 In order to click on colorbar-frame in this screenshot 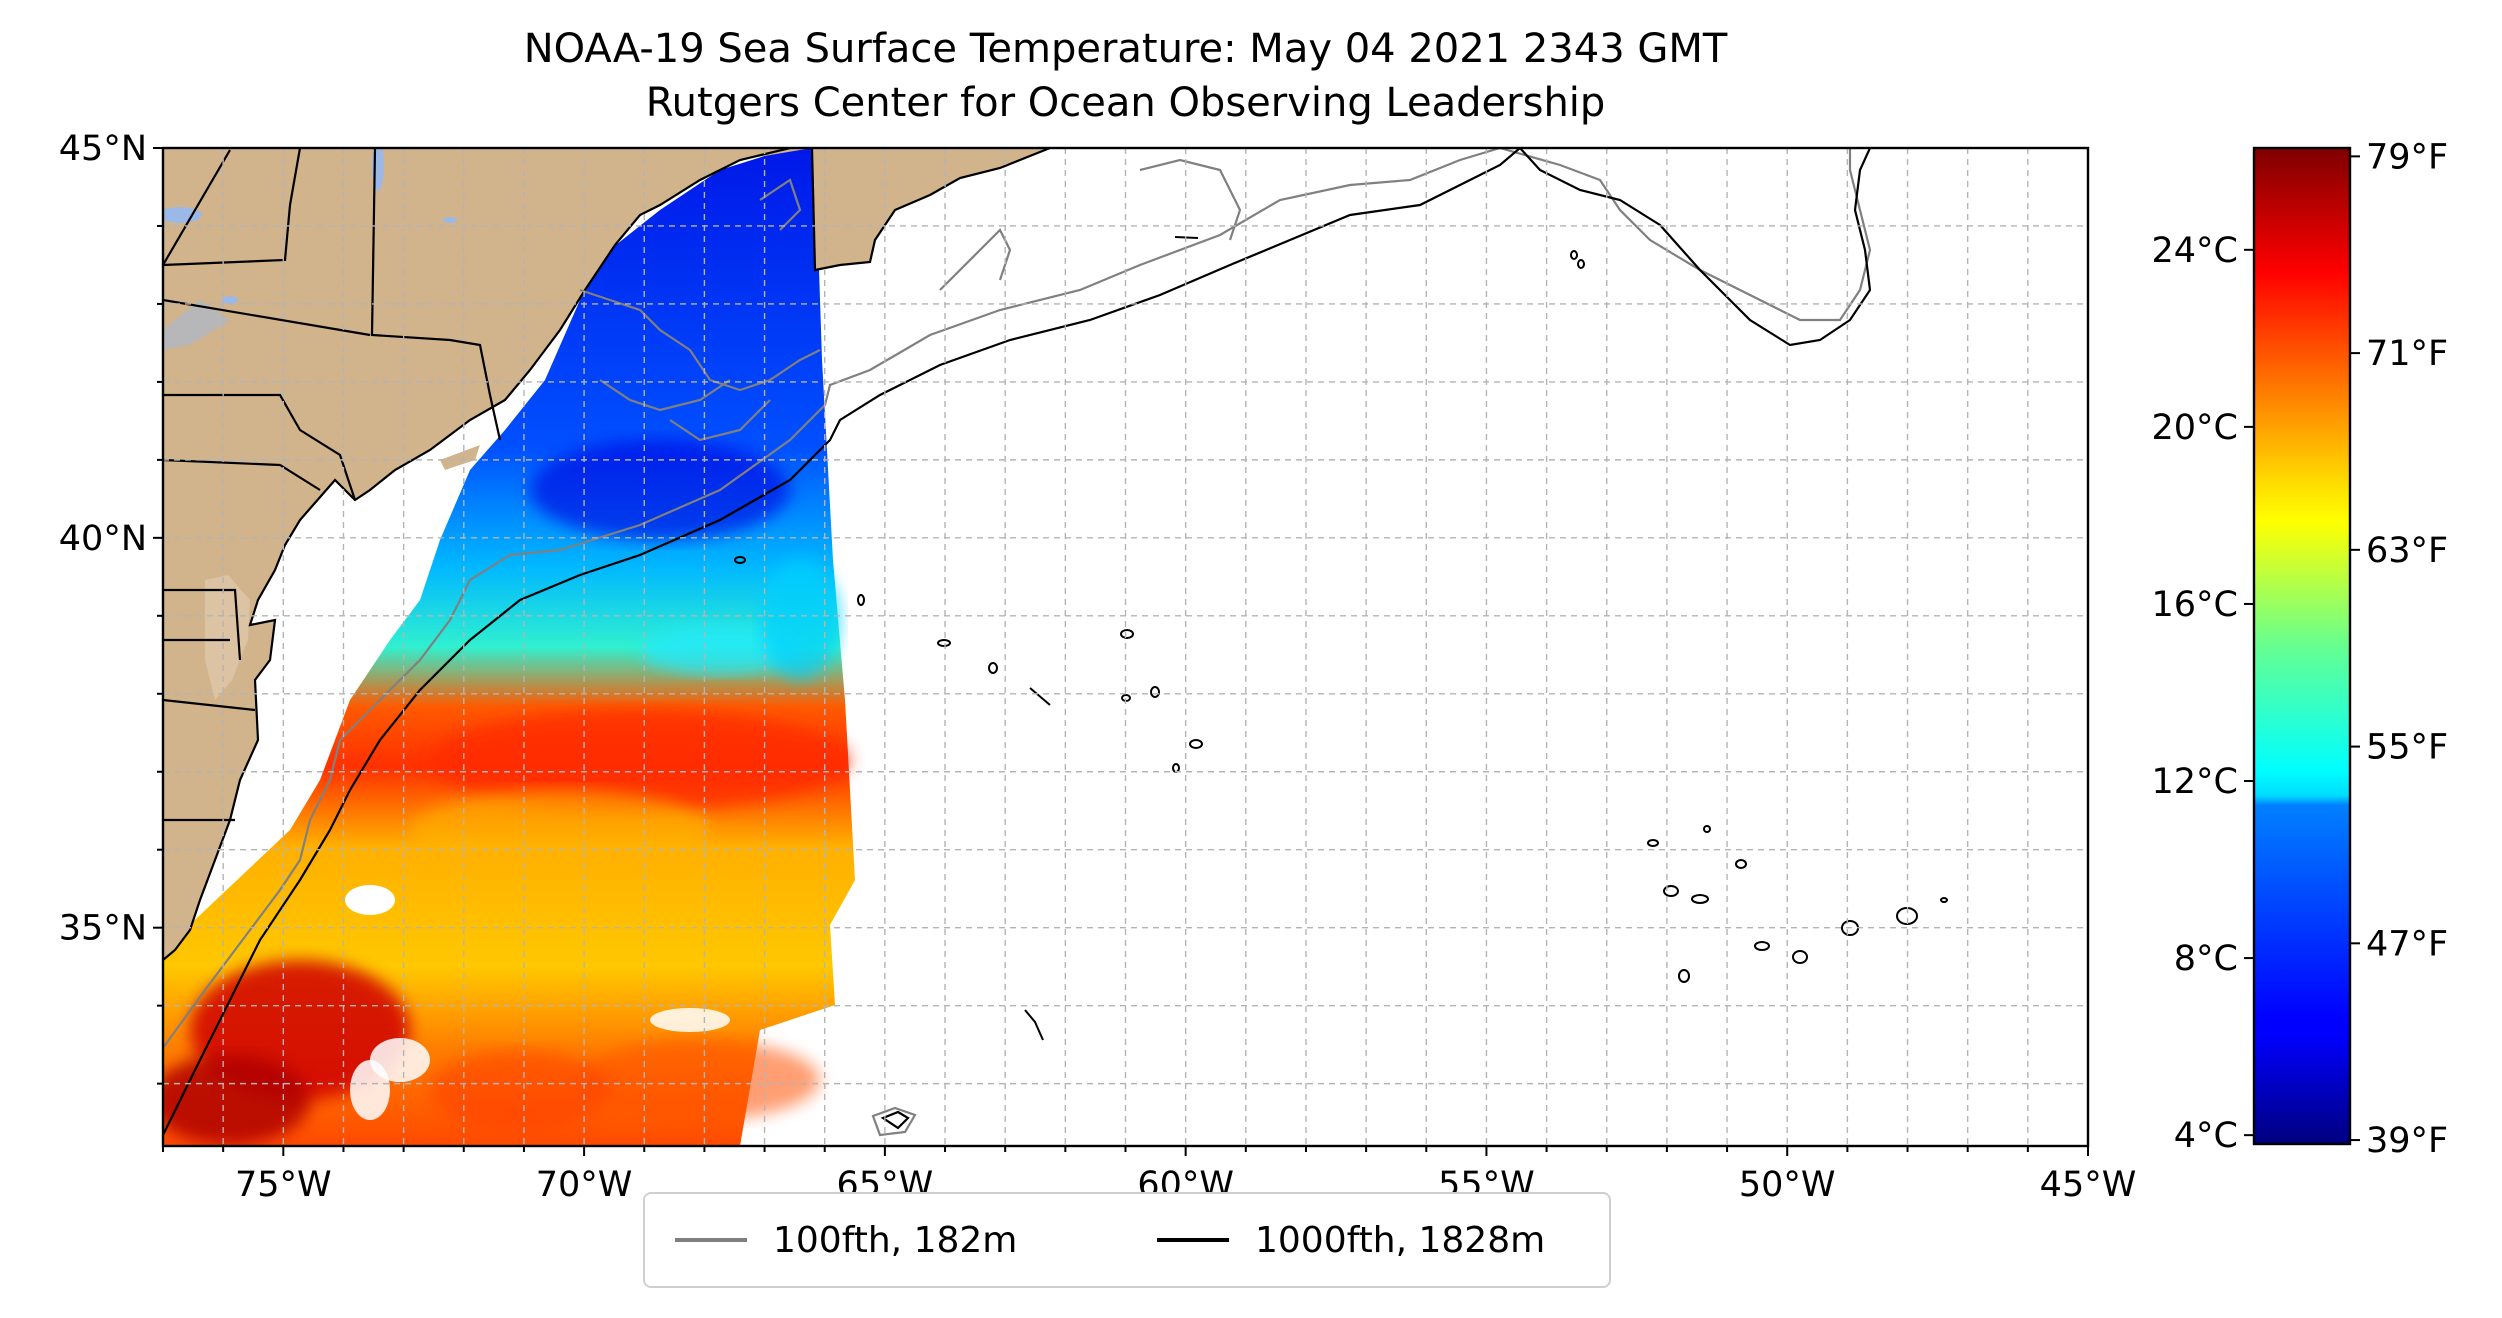, I will do `click(2302, 646)`.